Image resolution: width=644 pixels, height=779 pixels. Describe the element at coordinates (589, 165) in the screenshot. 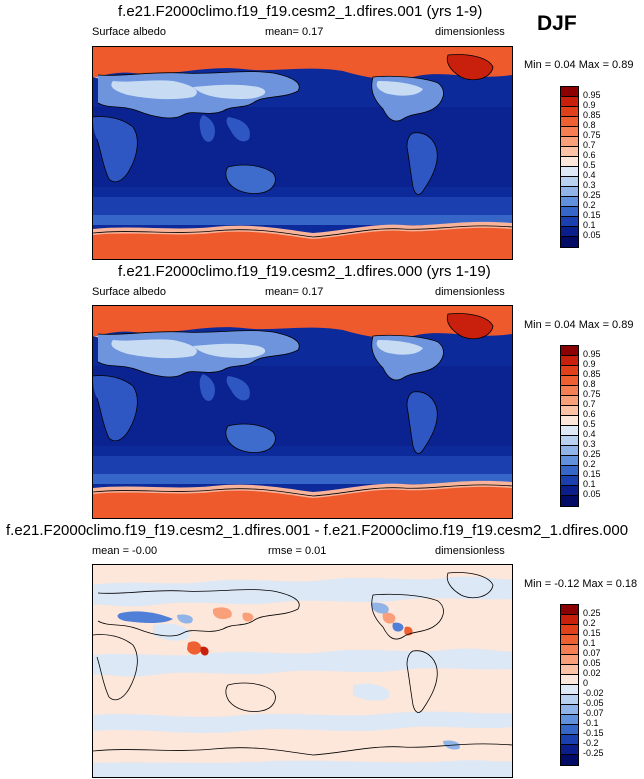

I see `colorbar-tick-label: 0.5` at that location.